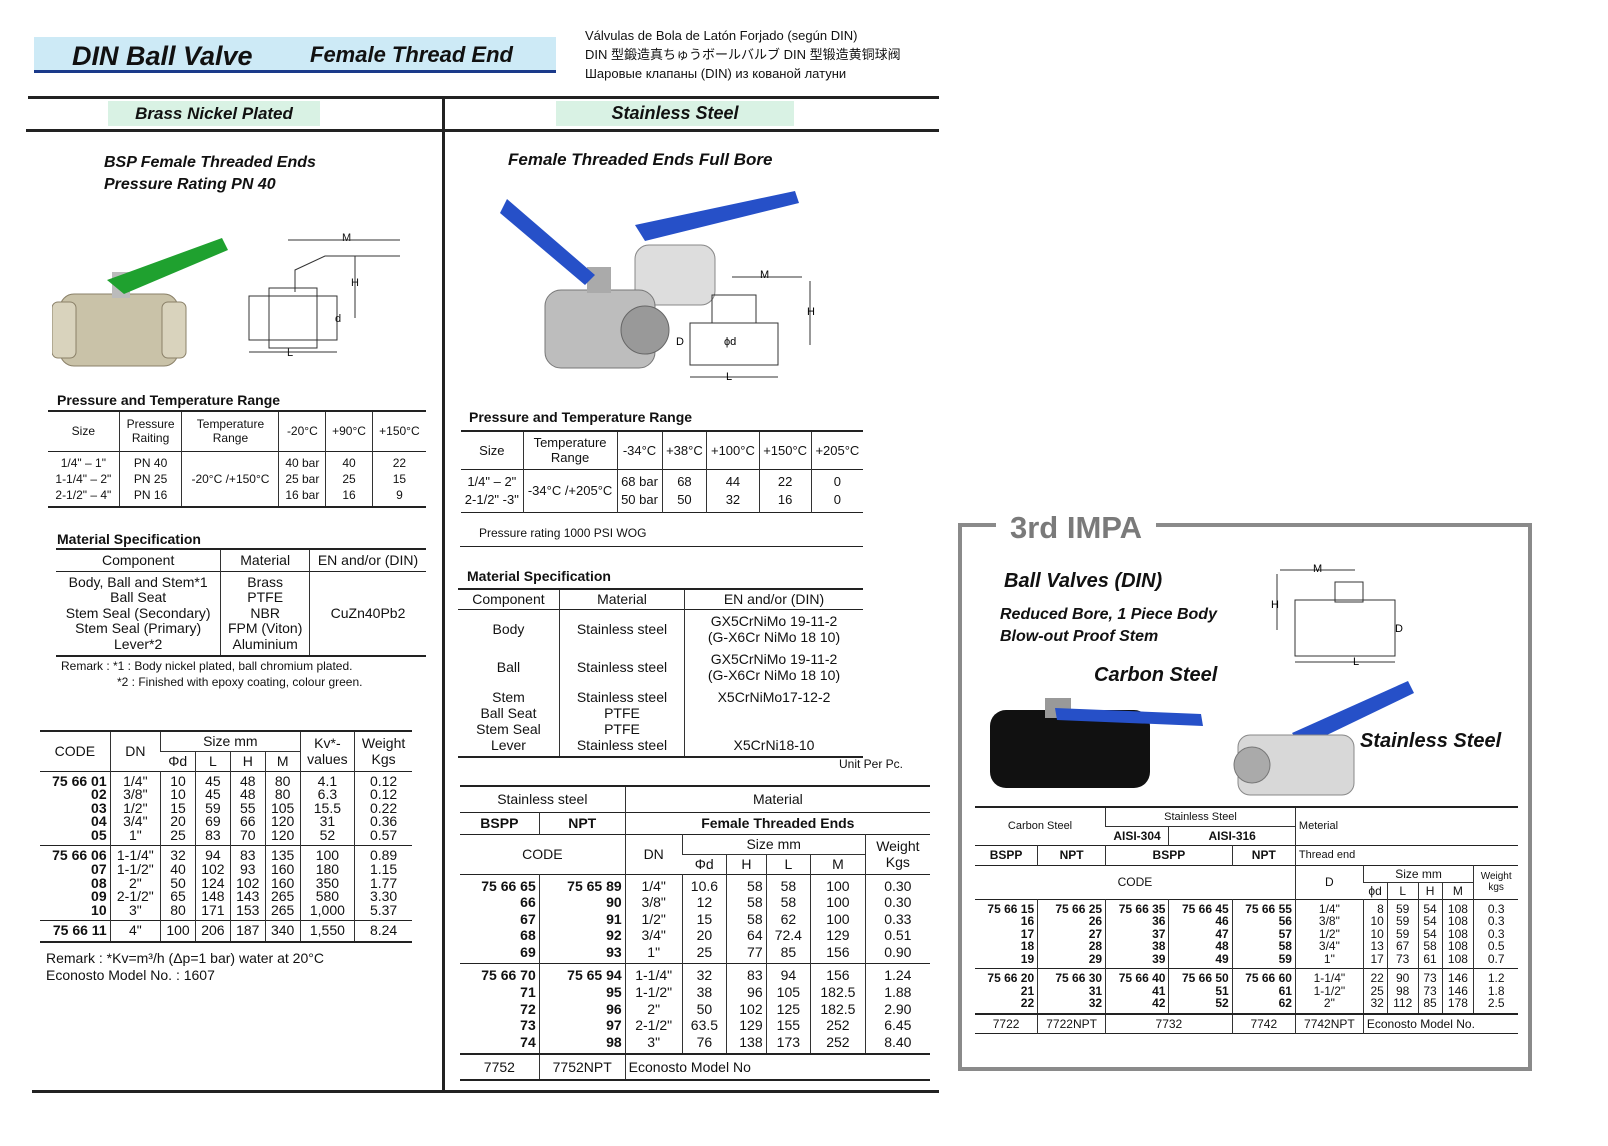  What do you see at coordinates (230, 741) in the screenshot?
I see `col-size: Size mm` at bounding box center [230, 741].